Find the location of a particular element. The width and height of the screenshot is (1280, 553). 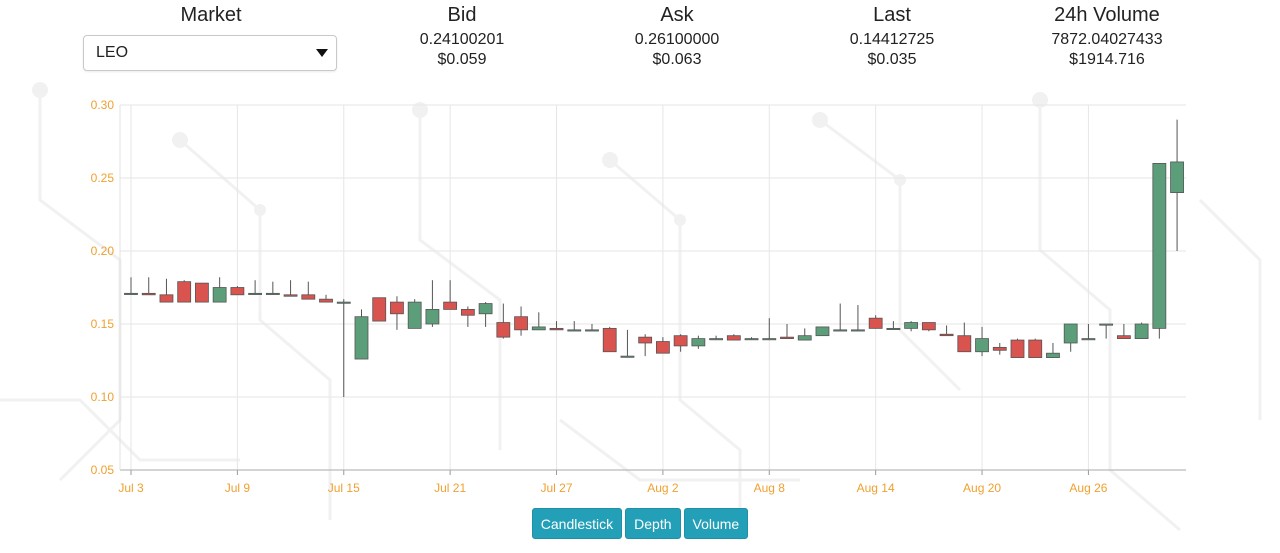

market-column: Market is located at coordinates (211, 15).